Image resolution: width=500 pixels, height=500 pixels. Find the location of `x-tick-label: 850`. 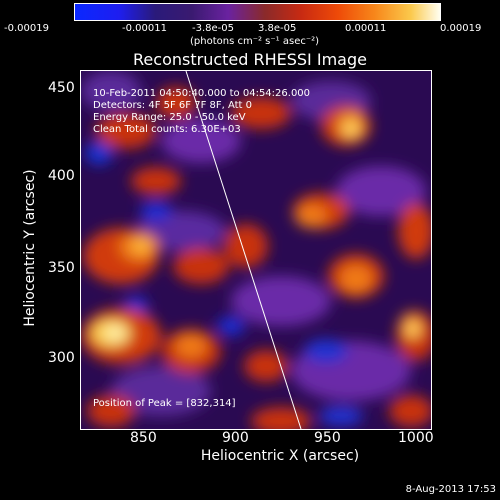

x-tick-label: 850 is located at coordinates (143, 438).